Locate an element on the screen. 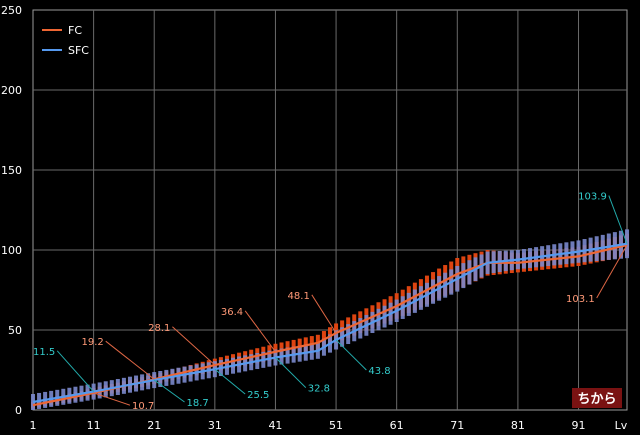 The height and width of the screenshot is (435, 640). annotation-label: 48.1 is located at coordinates (299, 296).